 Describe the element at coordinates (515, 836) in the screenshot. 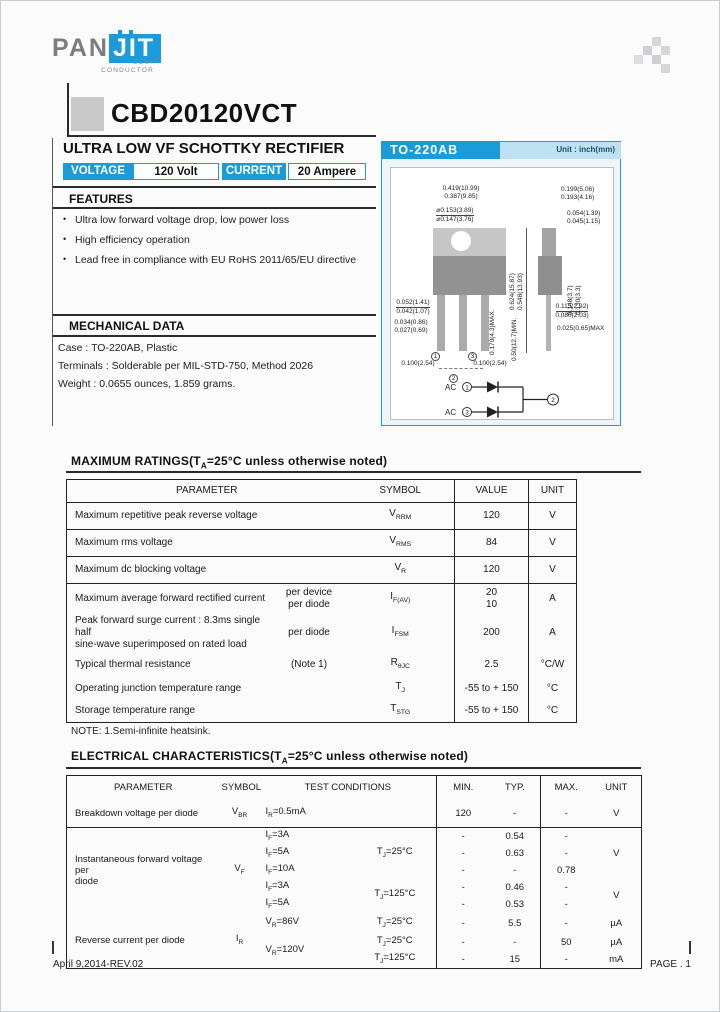

I see `cell-typ: 0.54` at that location.